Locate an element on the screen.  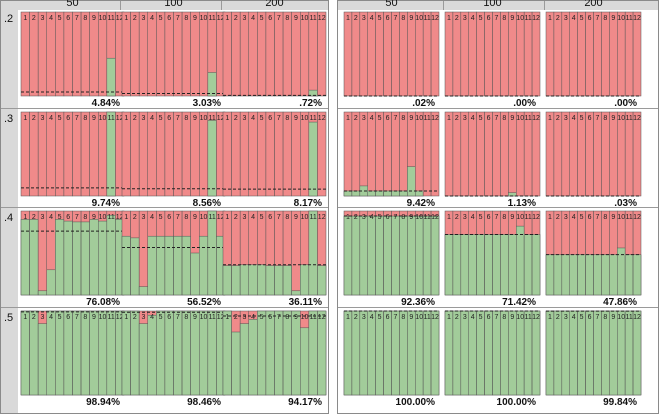
bar-12-background is located at coordinates (536, 54).